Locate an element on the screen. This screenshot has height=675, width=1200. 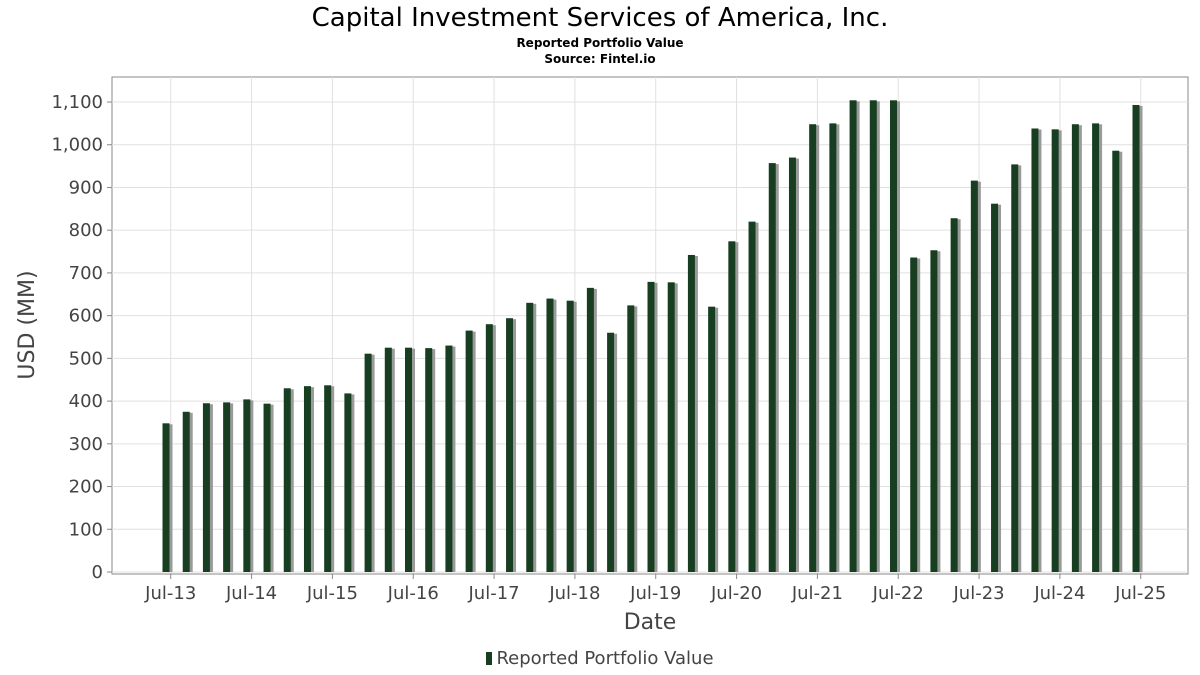
x-tick-label: Jul-24 is located at coordinates (1059, 593).